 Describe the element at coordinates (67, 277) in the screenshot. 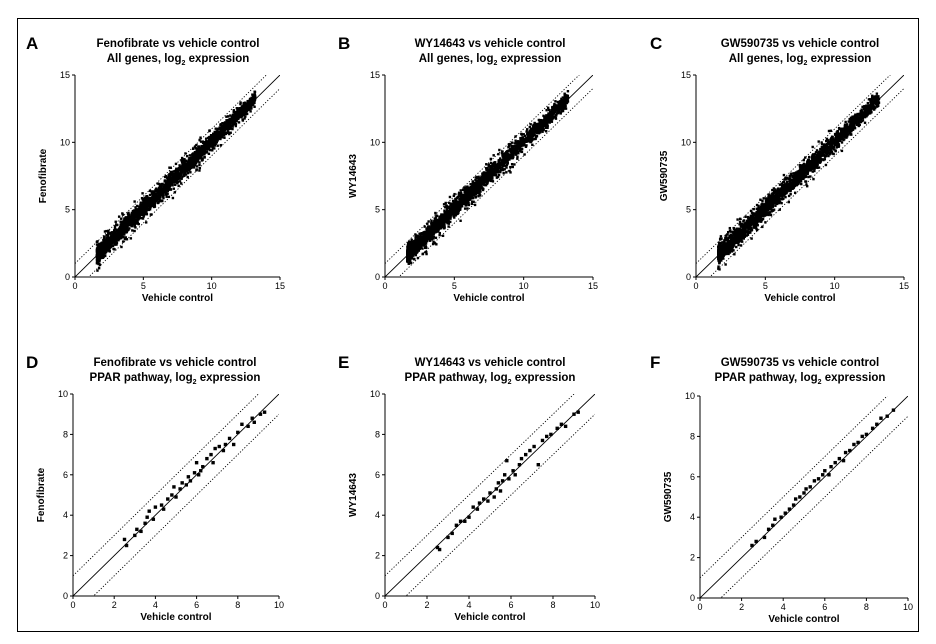

I see `y-tick-label: 0` at that location.